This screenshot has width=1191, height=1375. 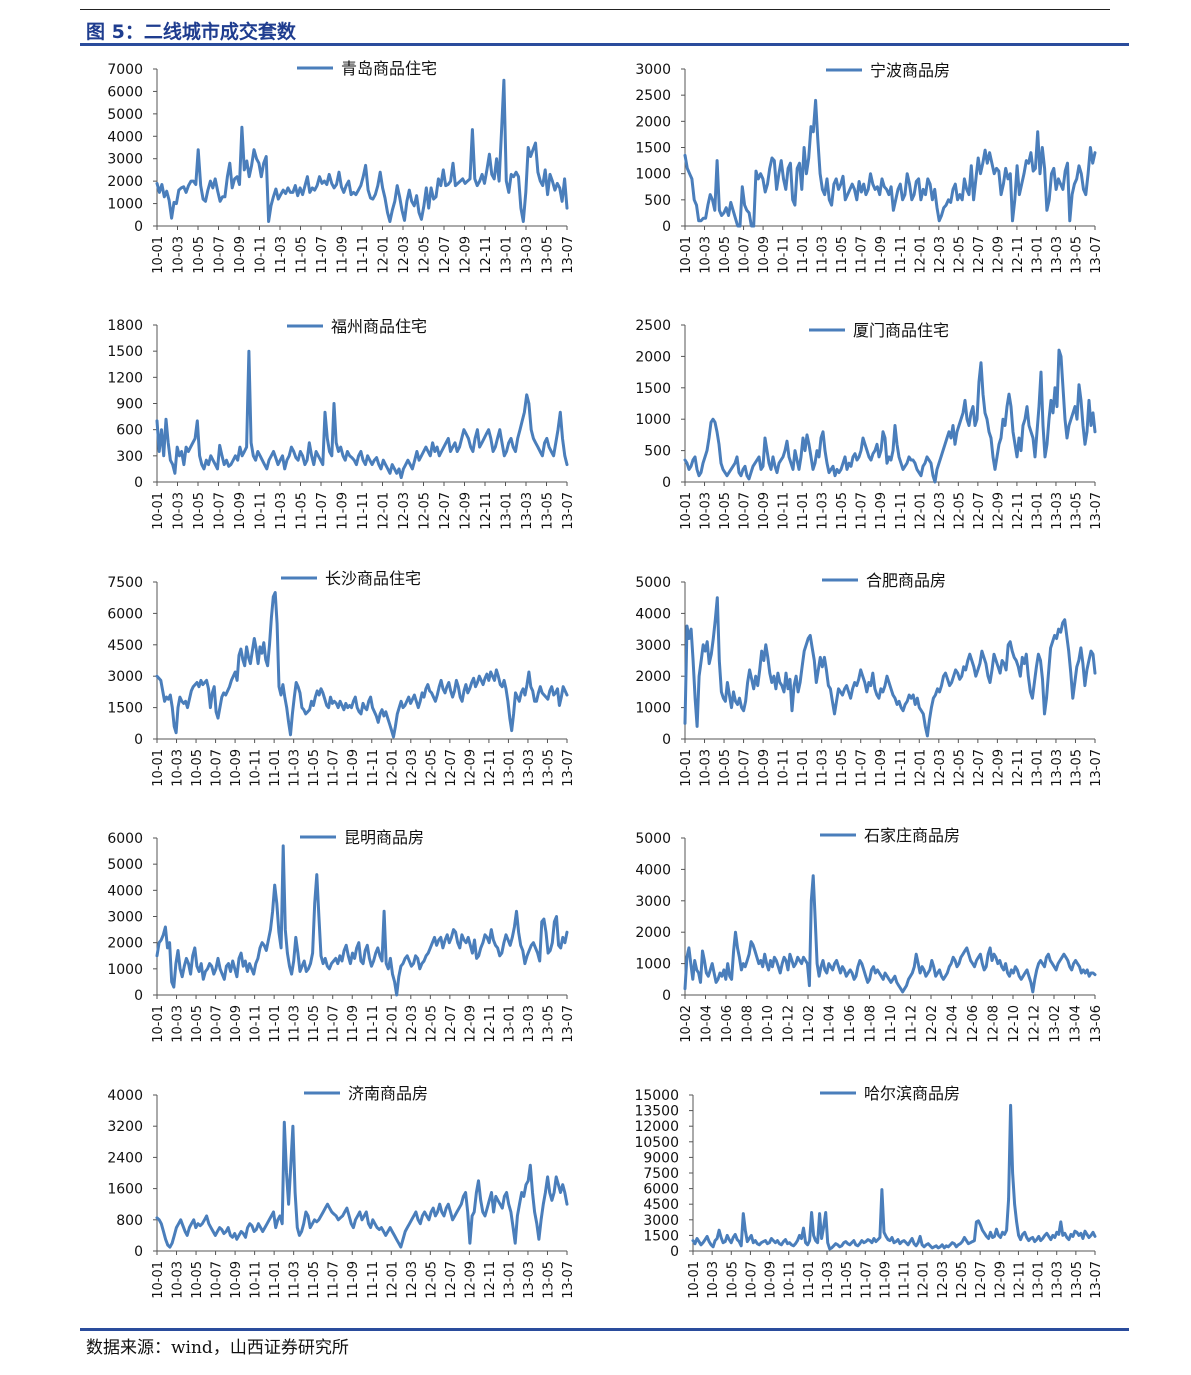 What do you see at coordinates (809, 1024) in the screenshot?
I see `x-tick-label: 11-02` at bounding box center [809, 1024].